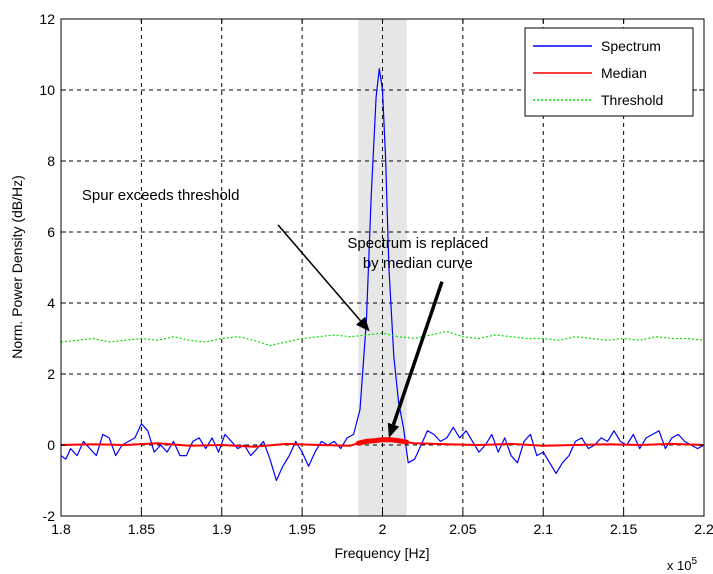 The width and height of the screenshot is (713, 574). What do you see at coordinates (51, 374) in the screenshot?
I see `y-tick-label: 2` at bounding box center [51, 374].